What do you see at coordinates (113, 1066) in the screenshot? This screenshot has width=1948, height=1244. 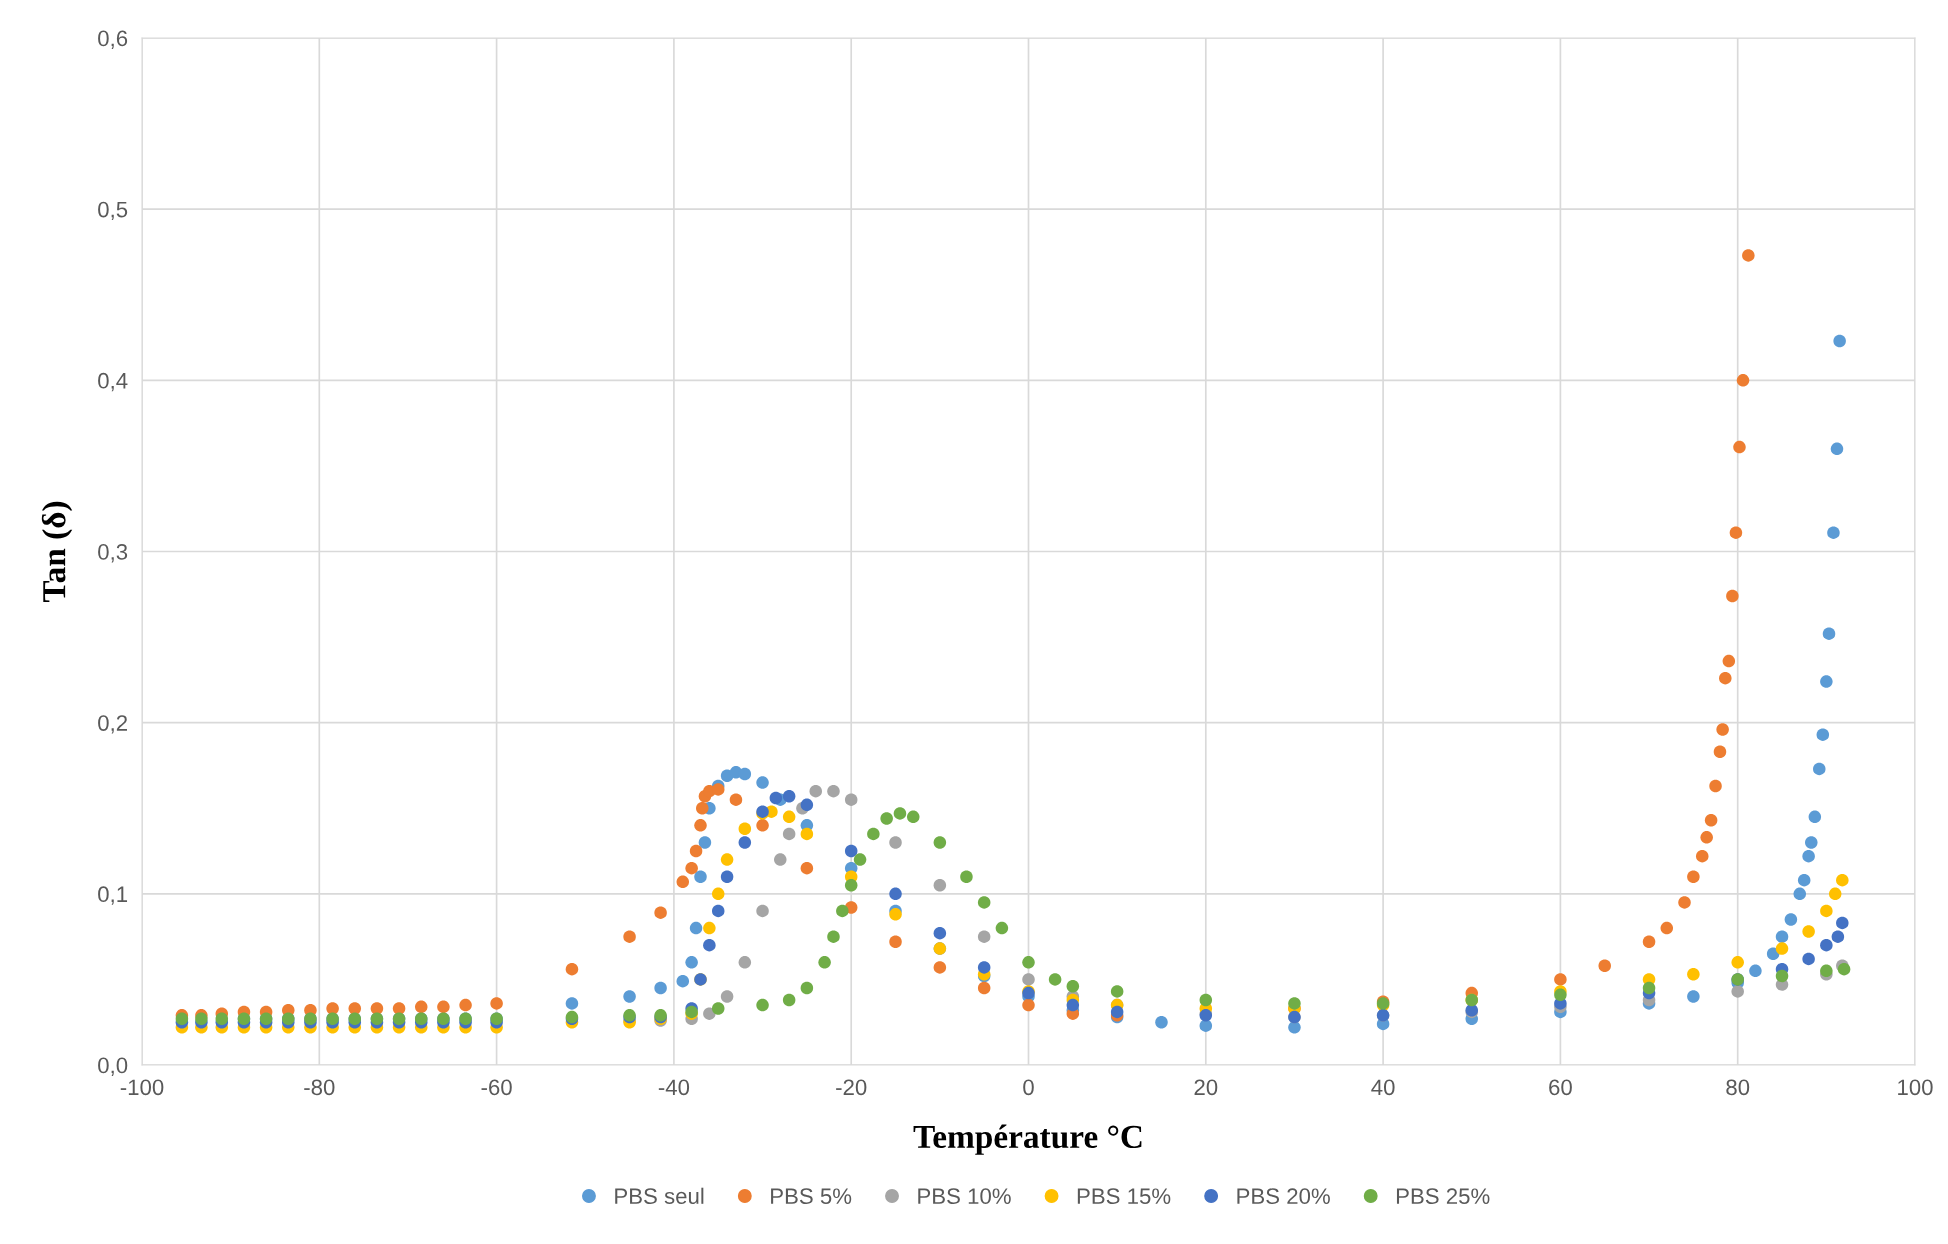 I see `y-tick-label: 0,0` at bounding box center [113, 1066].